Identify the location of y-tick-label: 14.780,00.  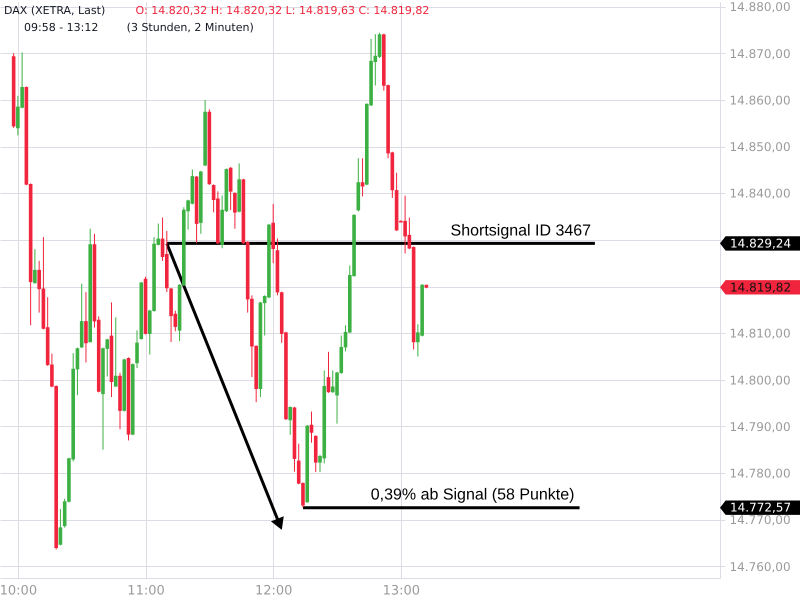
(760, 473).